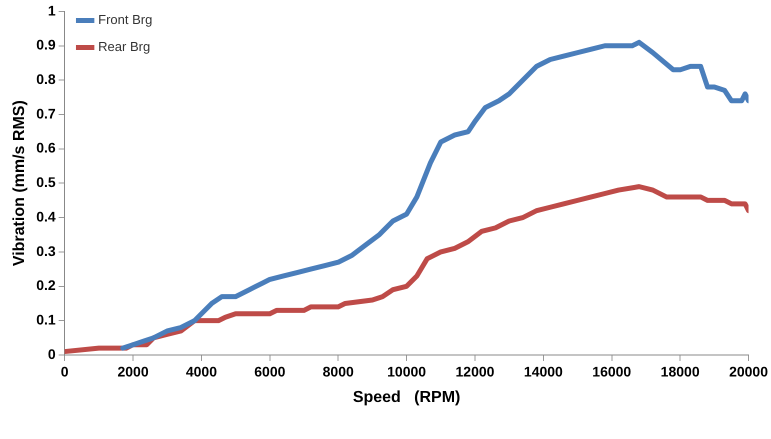  Describe the element at coordinates (46, 148) in the screenshot. I see `y-tick-label: 0.6` at that location.